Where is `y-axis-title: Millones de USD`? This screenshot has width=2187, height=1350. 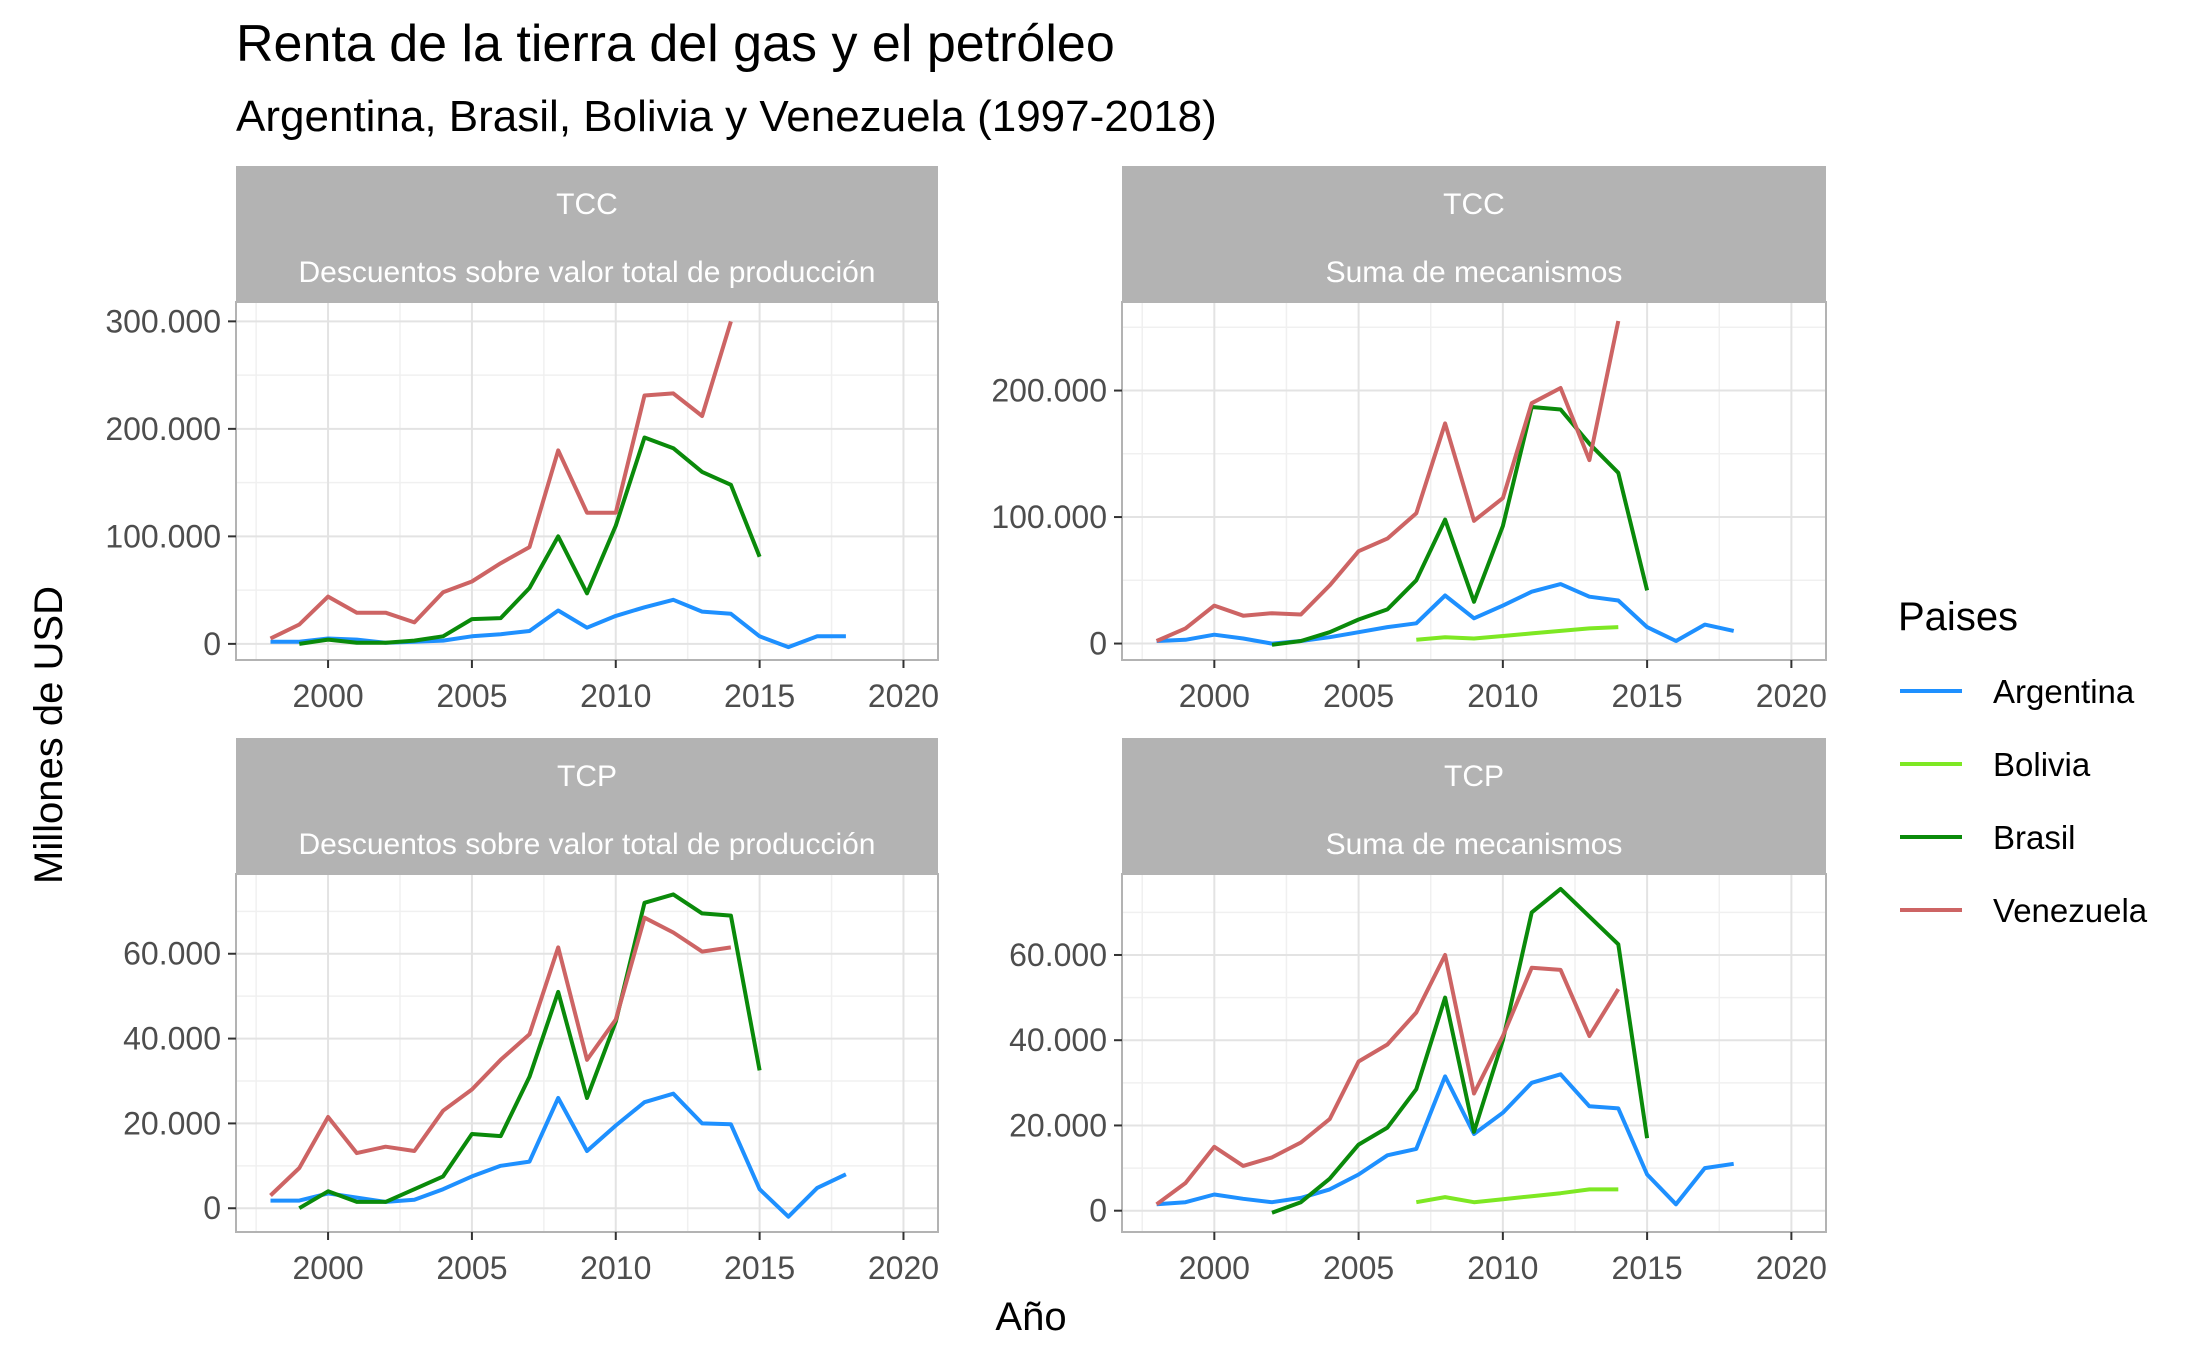
y-axis-title: Millones de USD is located at coordinates (49, 735).